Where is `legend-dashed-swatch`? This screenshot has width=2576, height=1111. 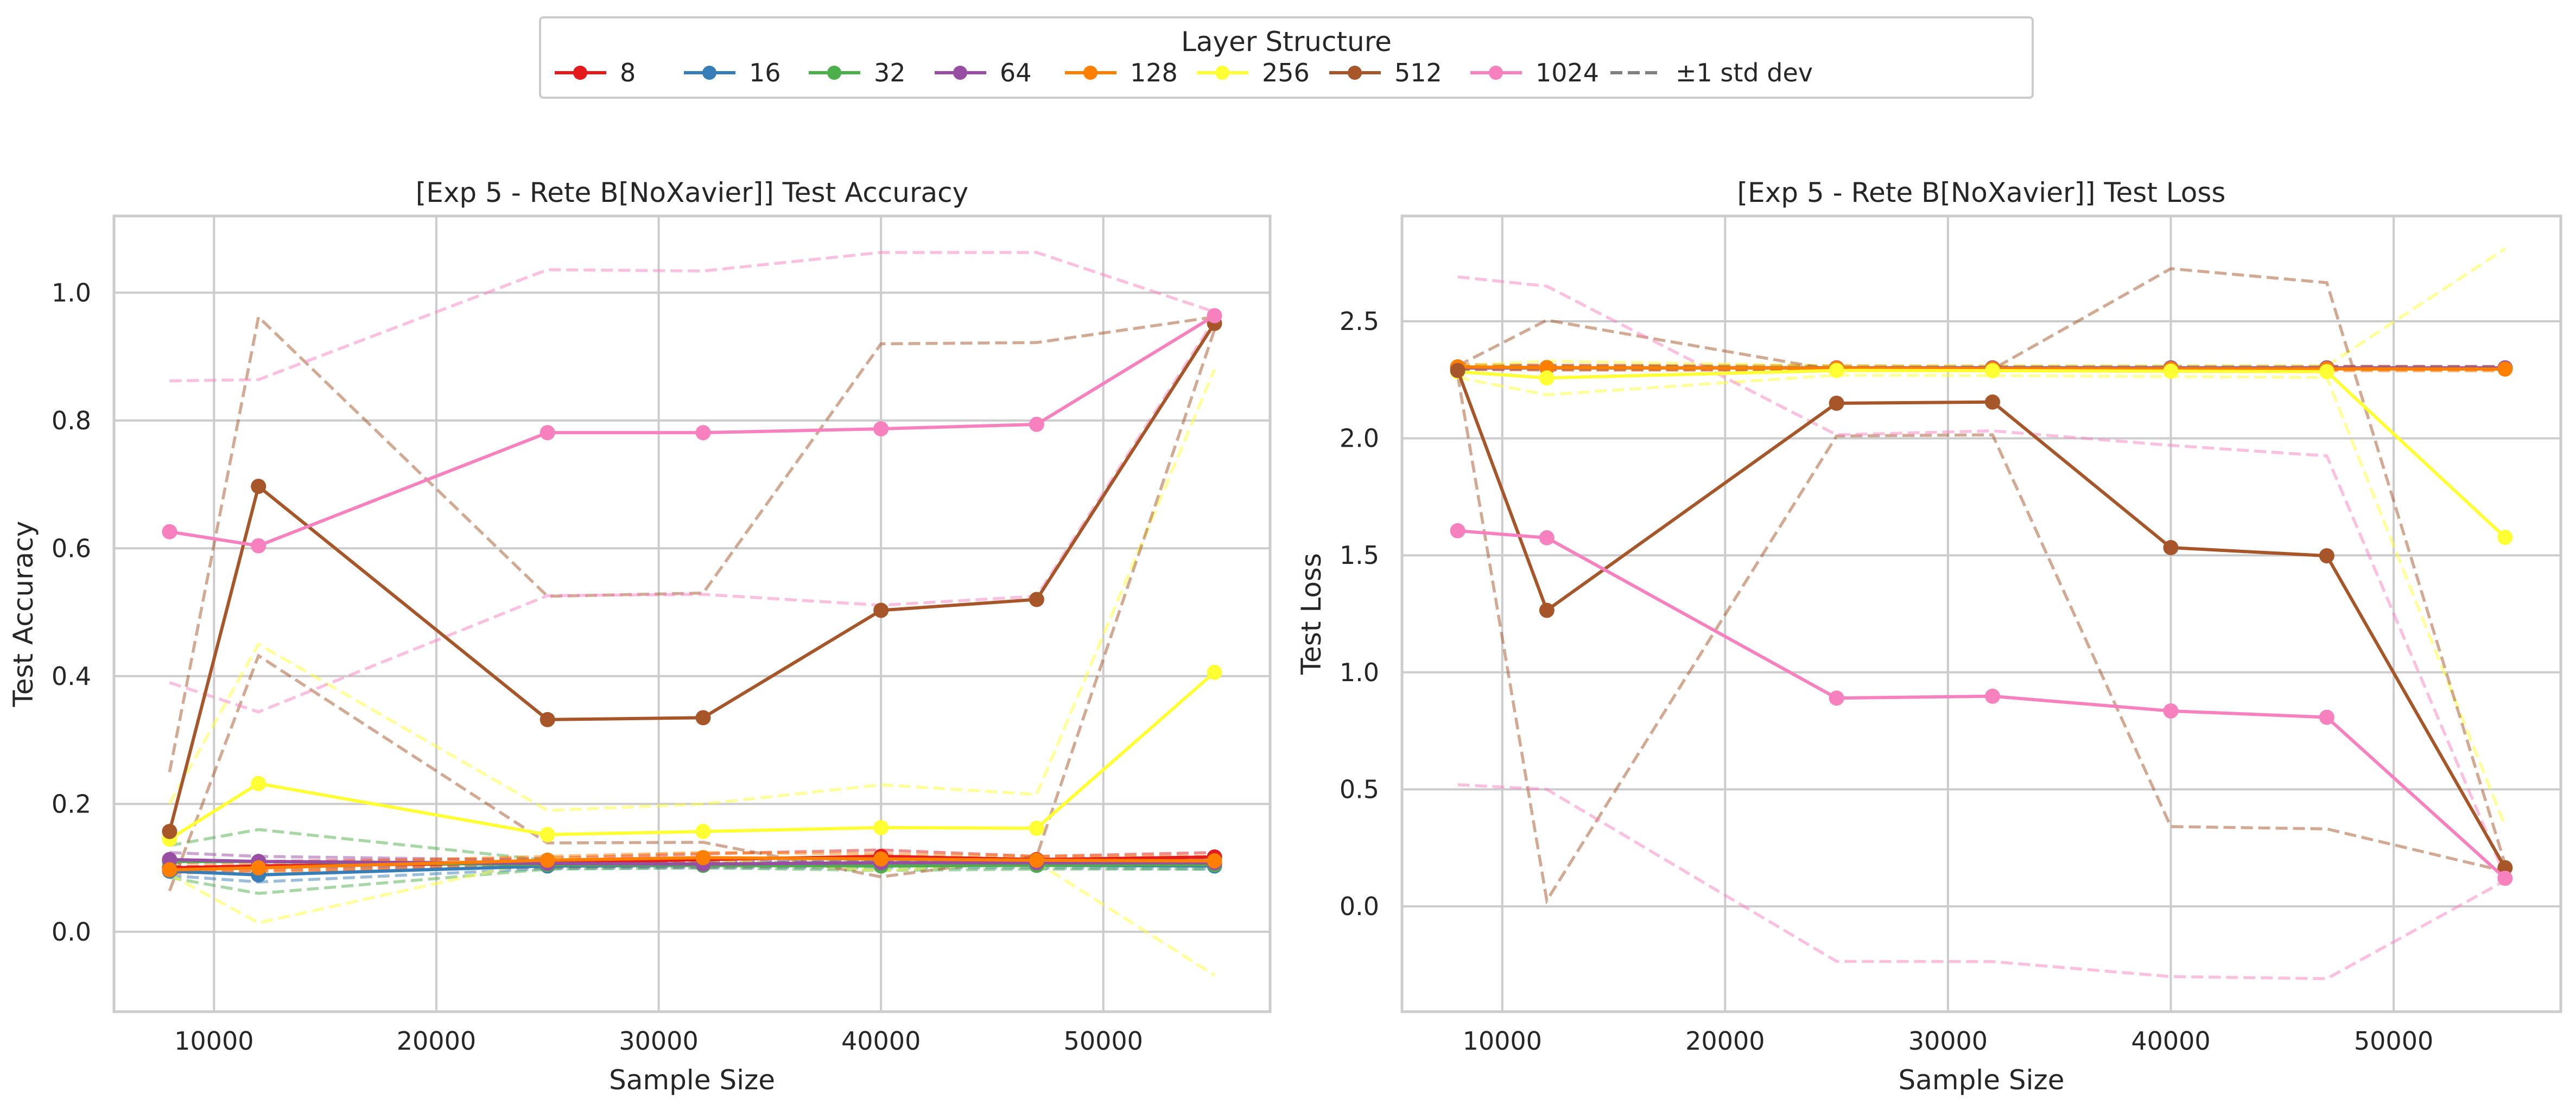 legend-dashed-swatch is located at coordinates (1636, 72).